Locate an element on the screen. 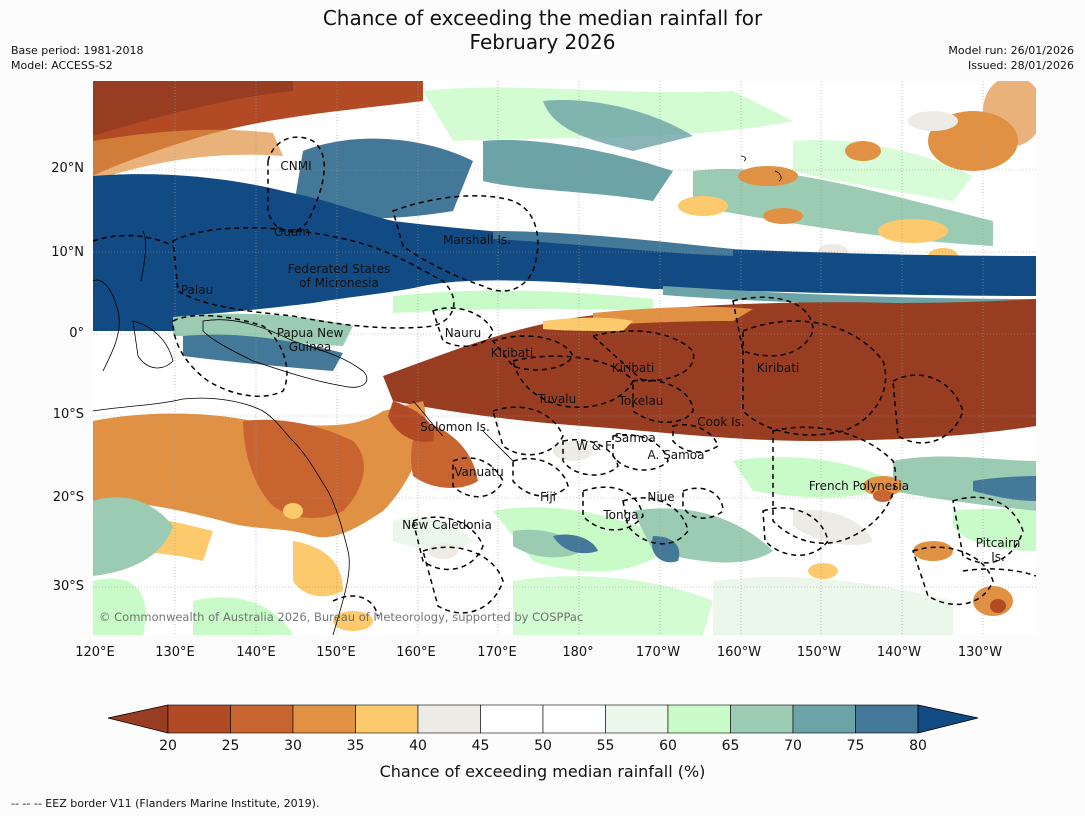  lon-label-120e: 120°E is located at coordinates (95, 652).